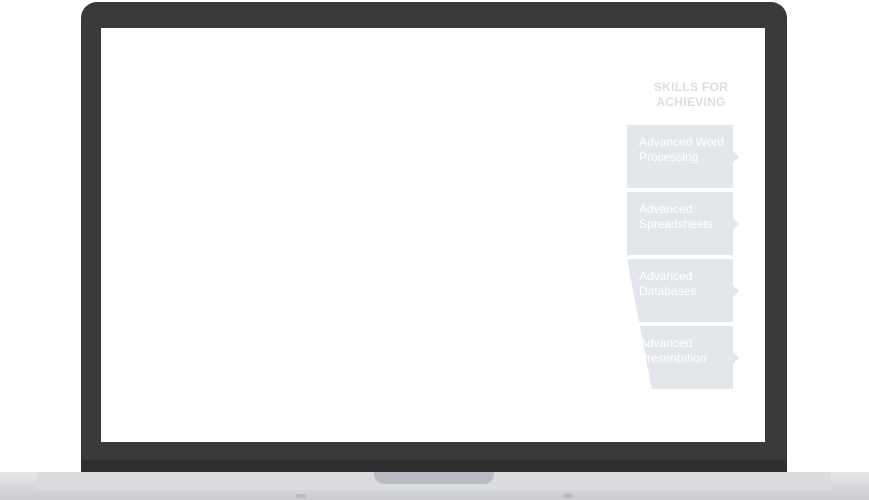 This screenshot has height=500, width=869. What do you see at coordinates (568, 496) in the screenshot?
I see `laptop-foot-right` at bounding box center [568, 496].